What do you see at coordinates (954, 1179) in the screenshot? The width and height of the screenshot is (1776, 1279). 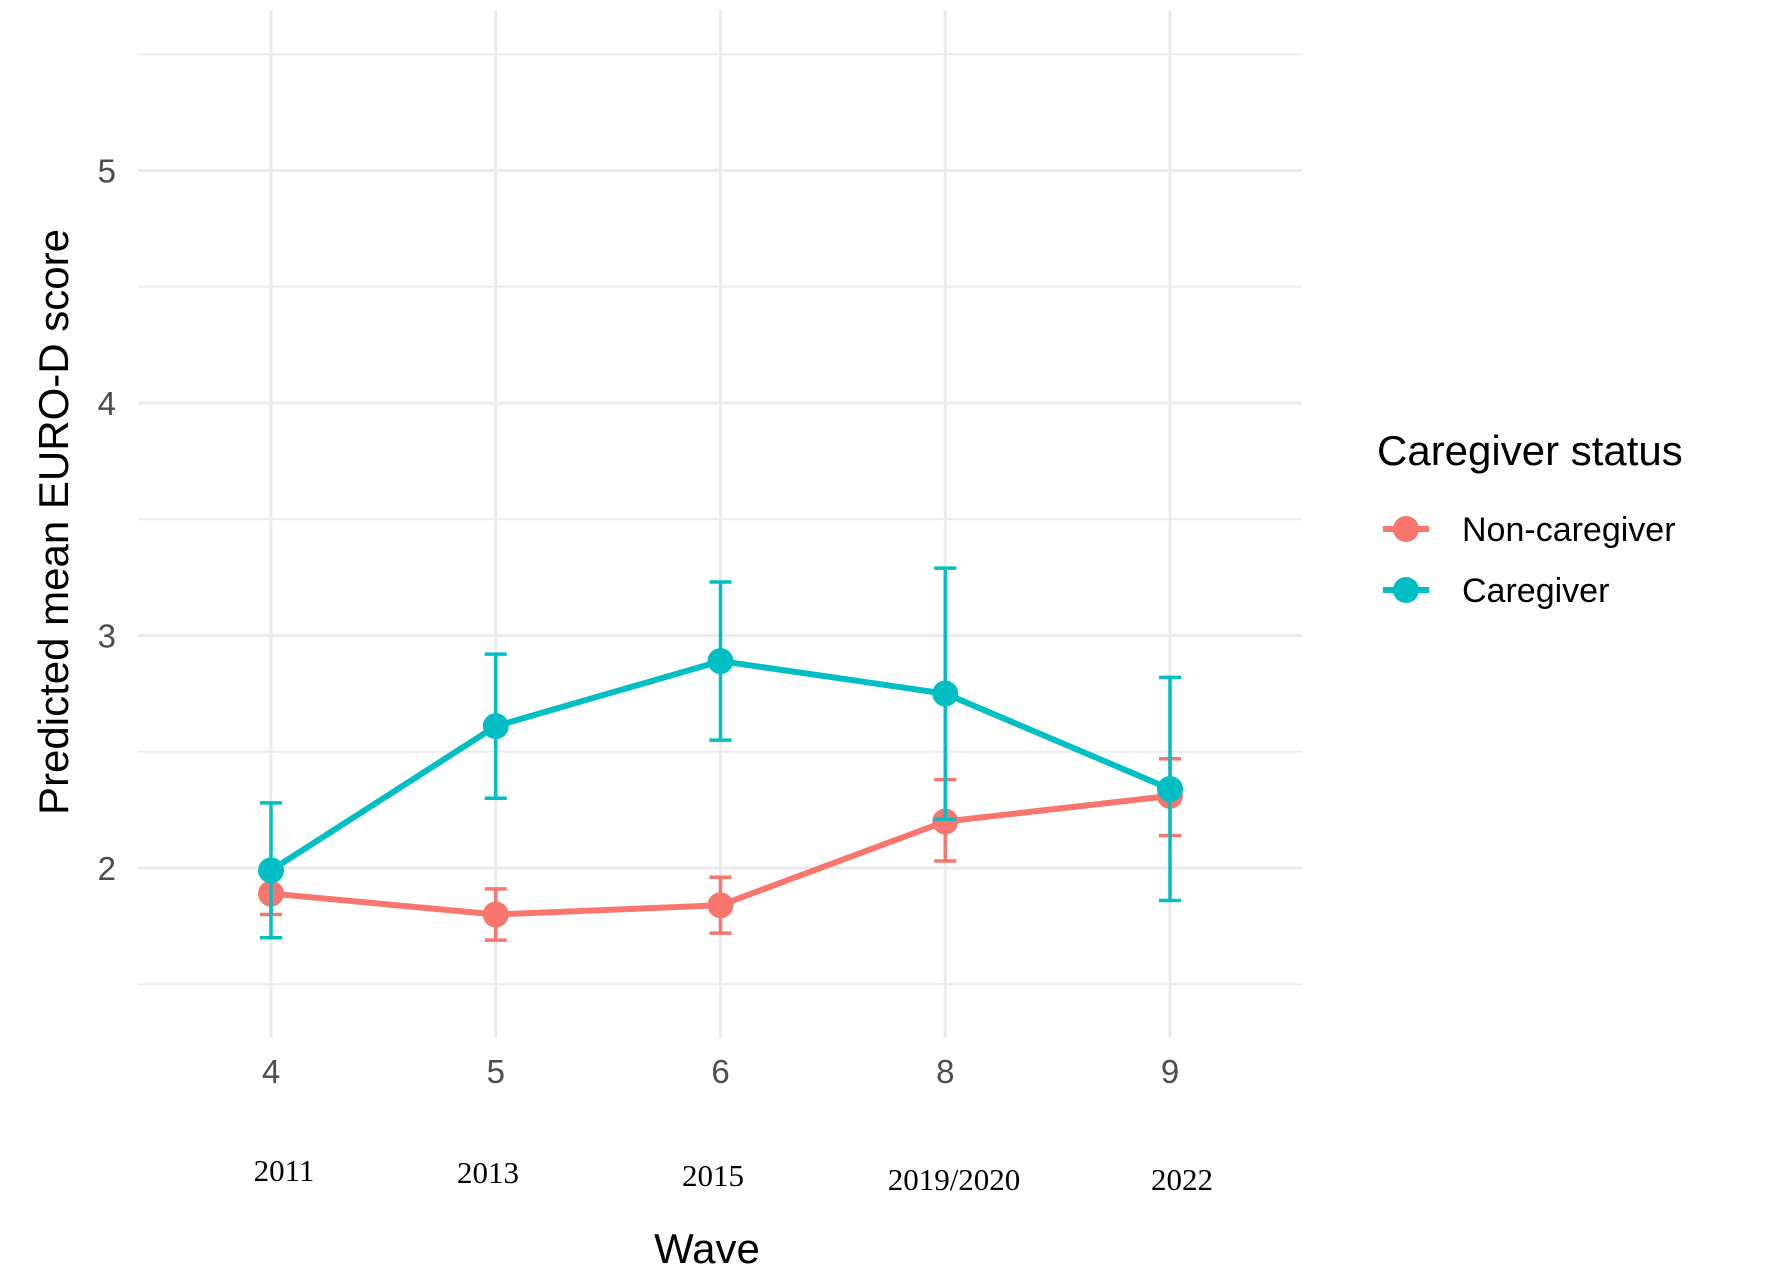 I see `year-label: 2019/2020` at bounding box center [954, 1179].